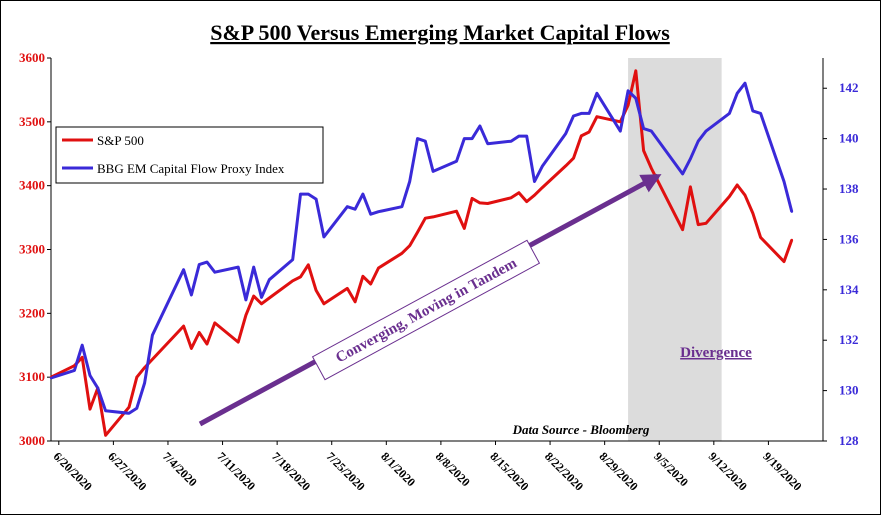 Image resolution: width=881 pixels, height=515 pixels. I want to click on x-axis-tick-label: 9/19/2020, so click(782, 471).